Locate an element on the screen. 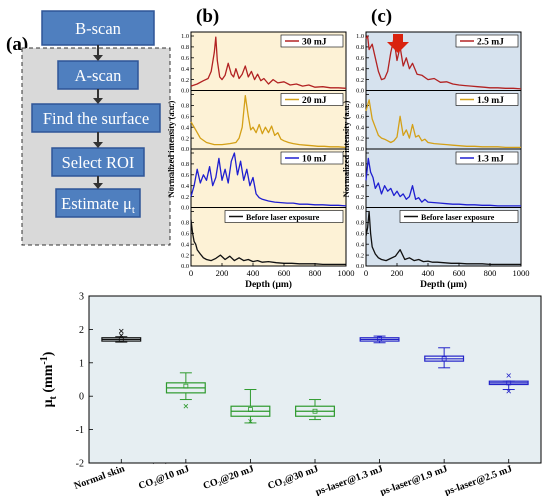 This screenshot has width=550, height=496. flowchart-step-4: Select ROI is located at coordinates (98, 162).